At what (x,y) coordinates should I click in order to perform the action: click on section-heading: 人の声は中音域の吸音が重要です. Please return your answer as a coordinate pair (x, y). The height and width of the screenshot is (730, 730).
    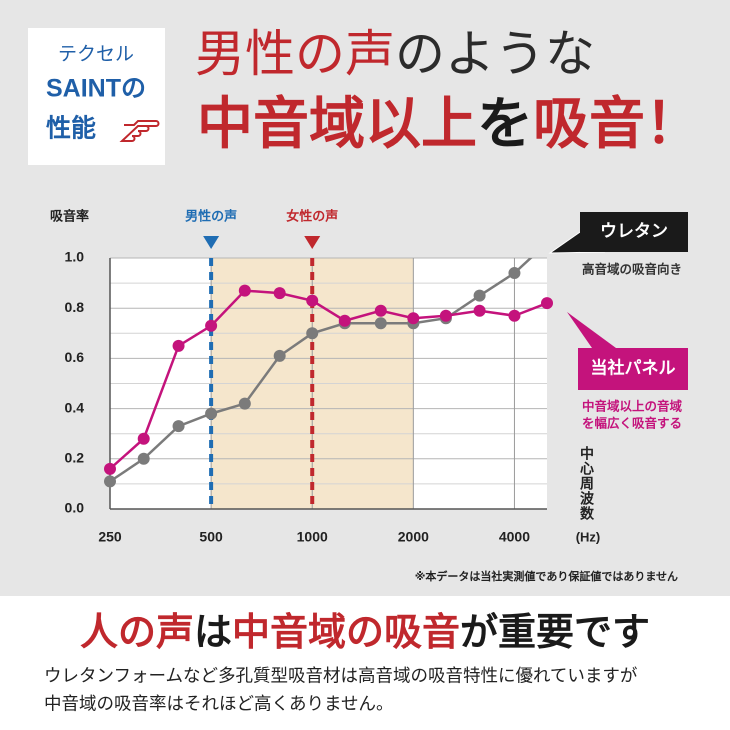
    Looking at the image, I should click on (365, 633).